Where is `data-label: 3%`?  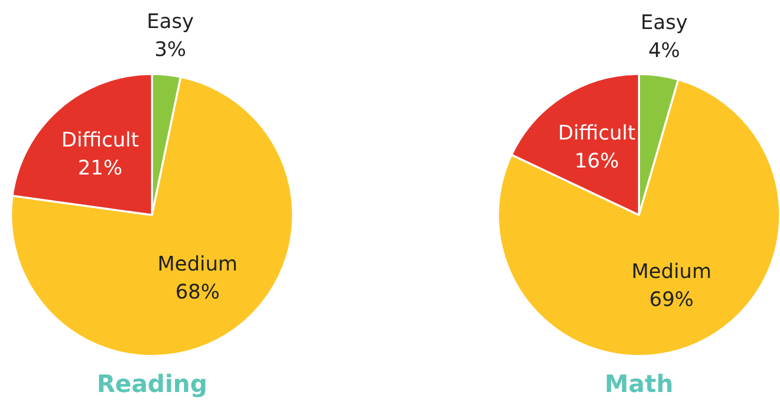 data-label: 3% is located at coordinates (170, 49).